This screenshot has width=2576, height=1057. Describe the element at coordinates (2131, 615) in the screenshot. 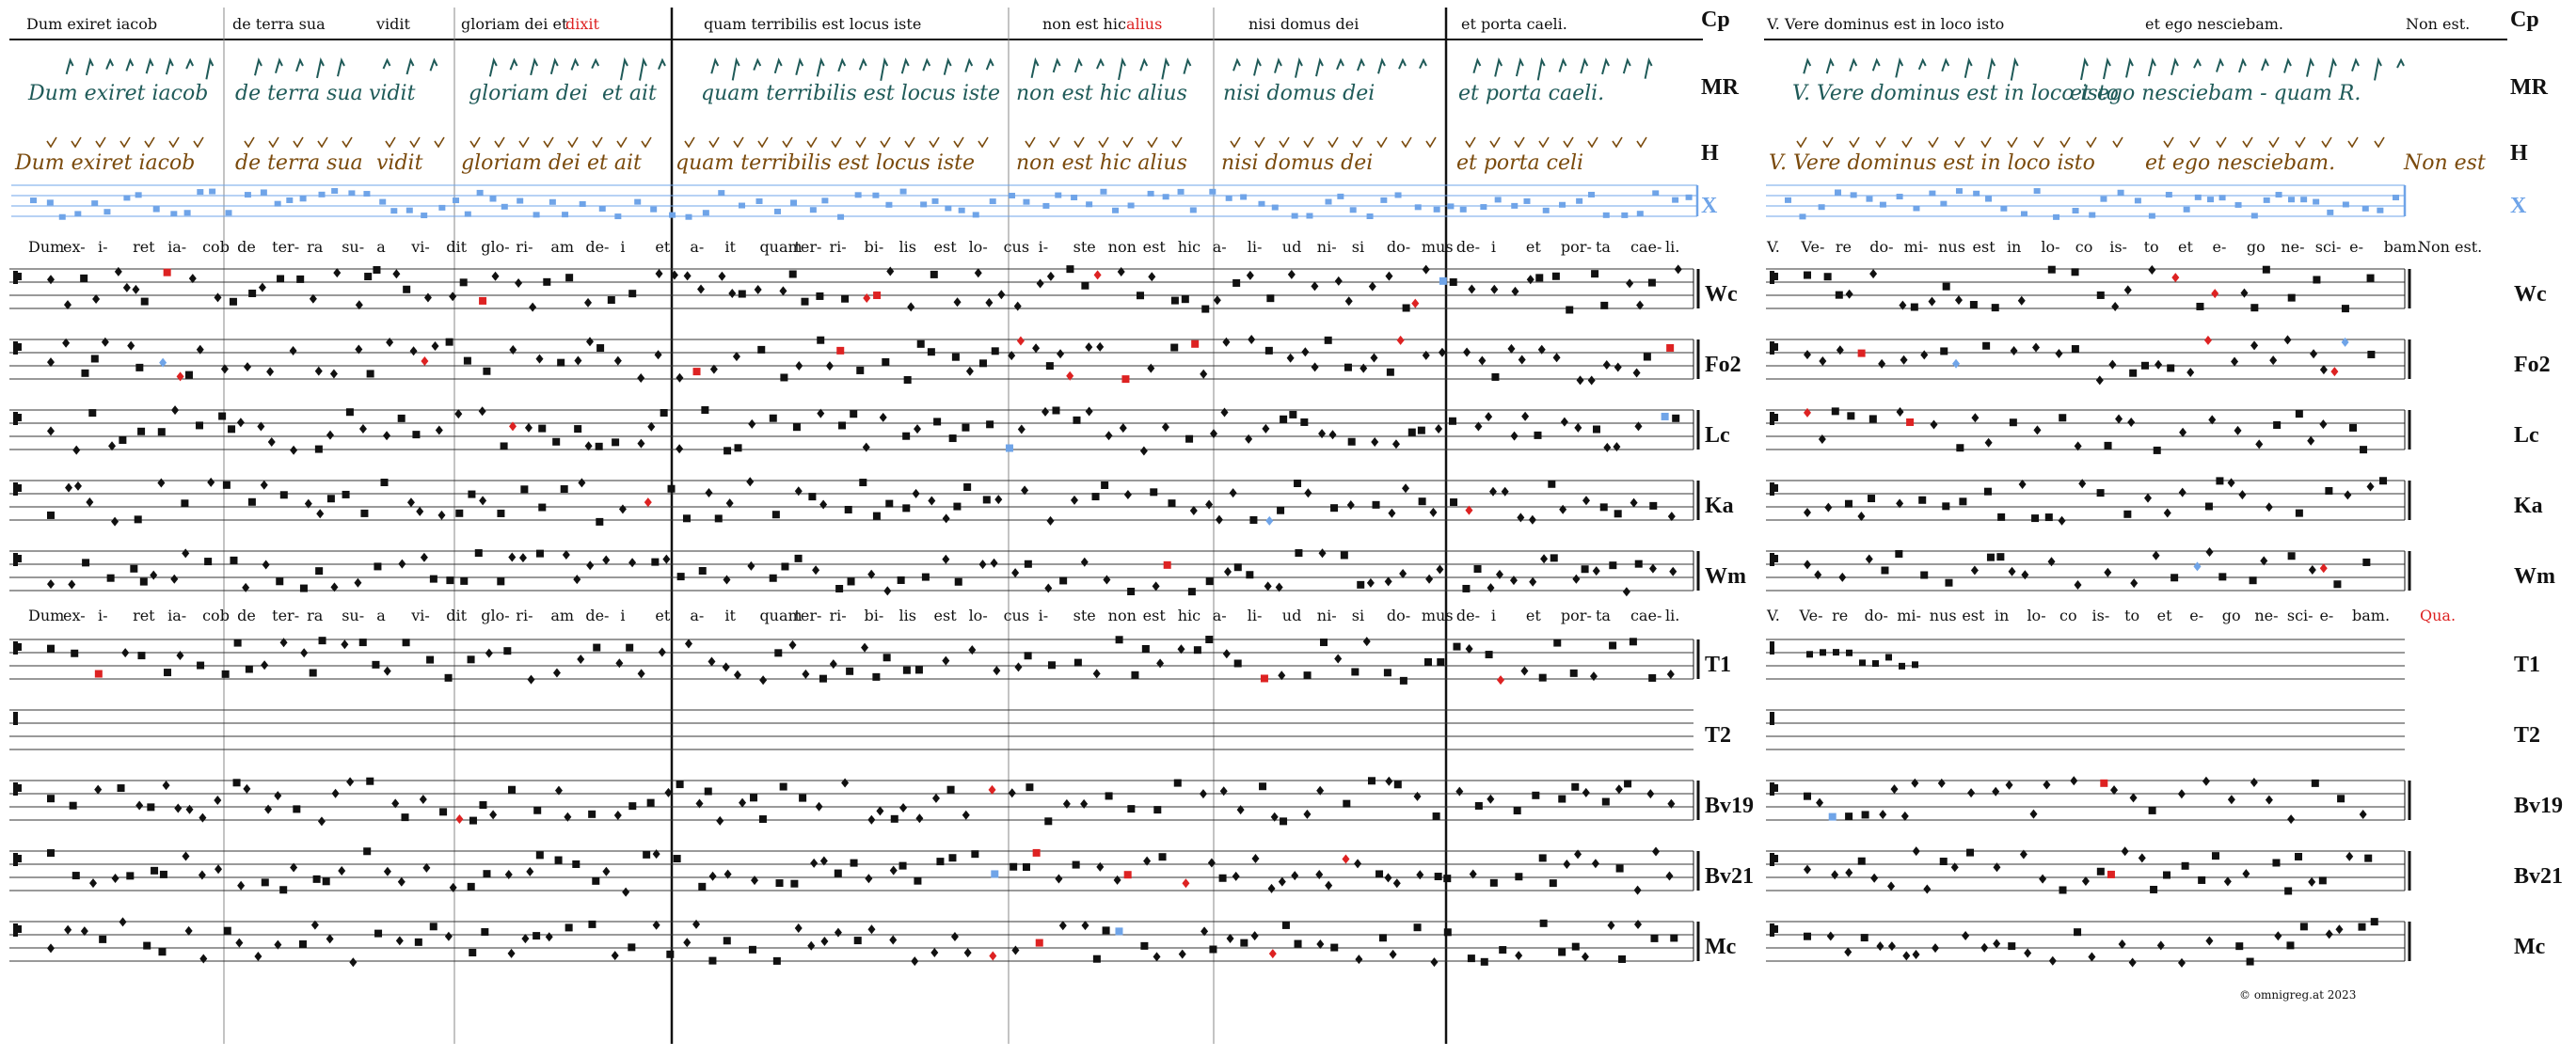

I see `right-lyric-b-11: to` at that location.